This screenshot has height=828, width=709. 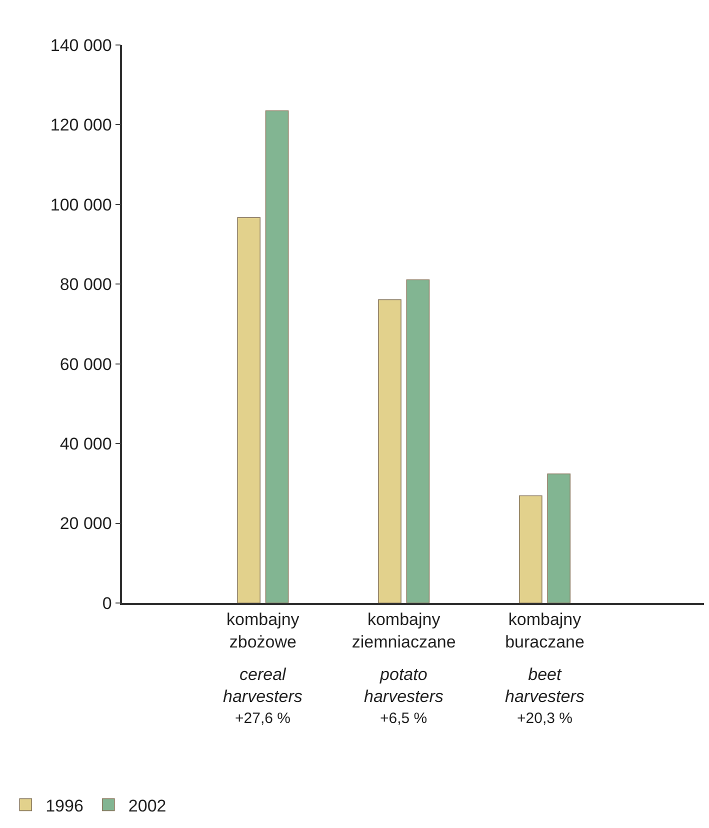 What do you see at coordinates (86, 364) in the screenshot?
I see `y-tick-label: 60 000` at bounding box center [86, 364].